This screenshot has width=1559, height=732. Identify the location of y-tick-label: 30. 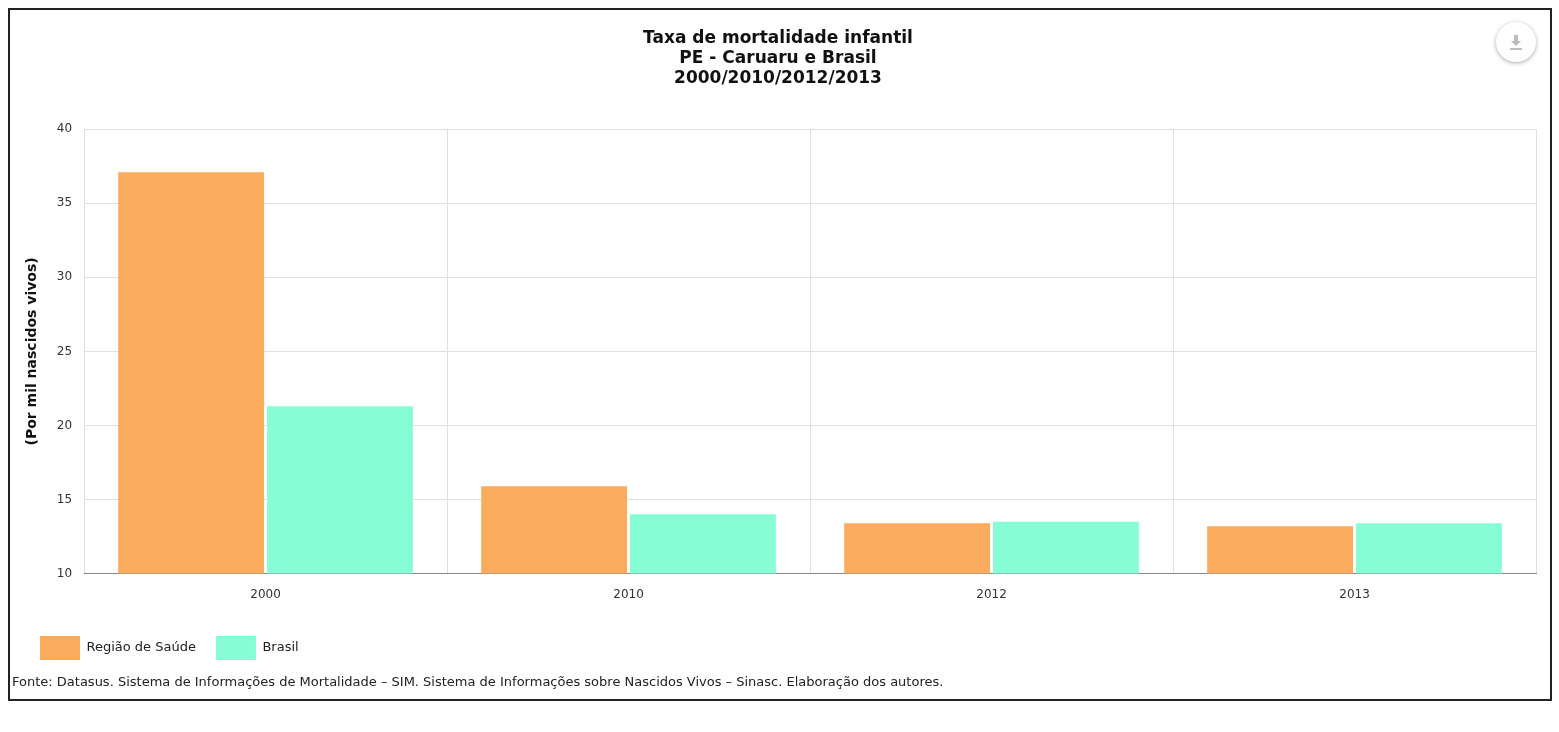
(64, 276).